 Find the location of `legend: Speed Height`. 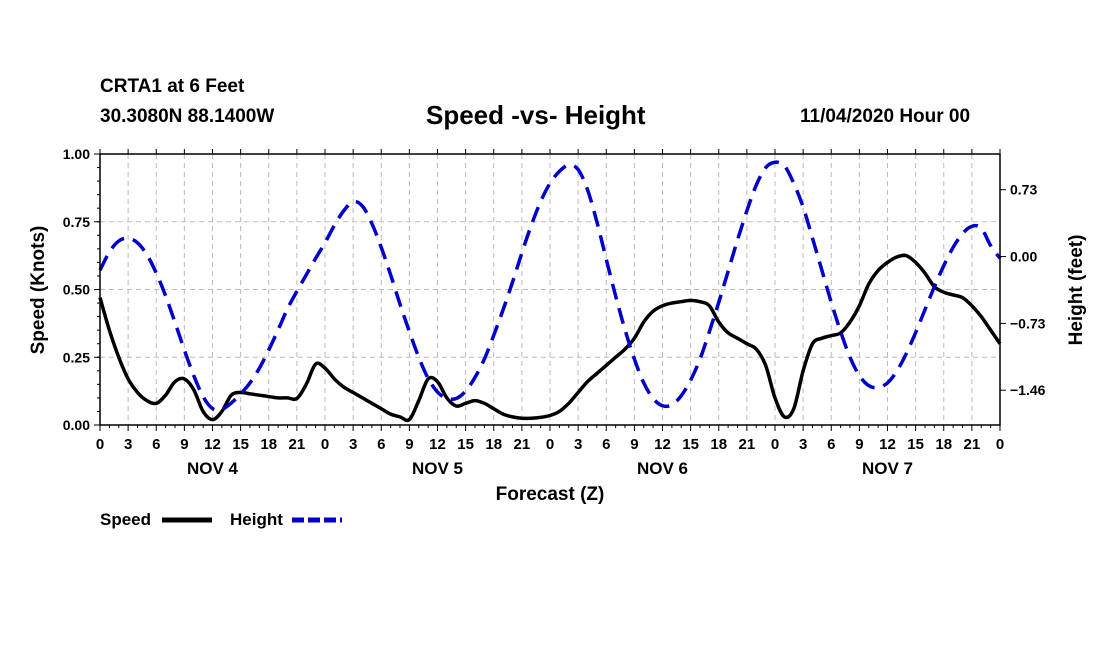

legend: Speed Height is located at coordinates (221, 519).